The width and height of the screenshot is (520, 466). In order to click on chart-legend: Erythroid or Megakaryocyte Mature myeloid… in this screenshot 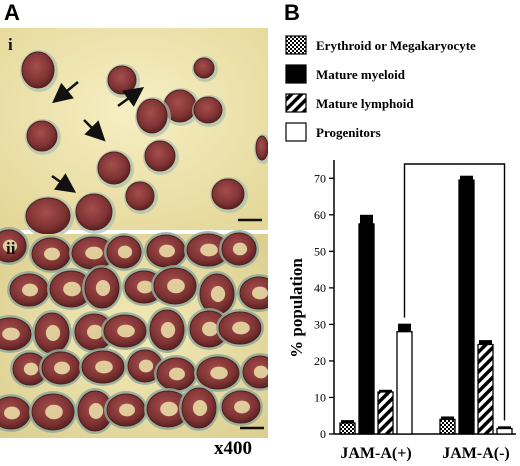, I will do `click(380, 88)`.